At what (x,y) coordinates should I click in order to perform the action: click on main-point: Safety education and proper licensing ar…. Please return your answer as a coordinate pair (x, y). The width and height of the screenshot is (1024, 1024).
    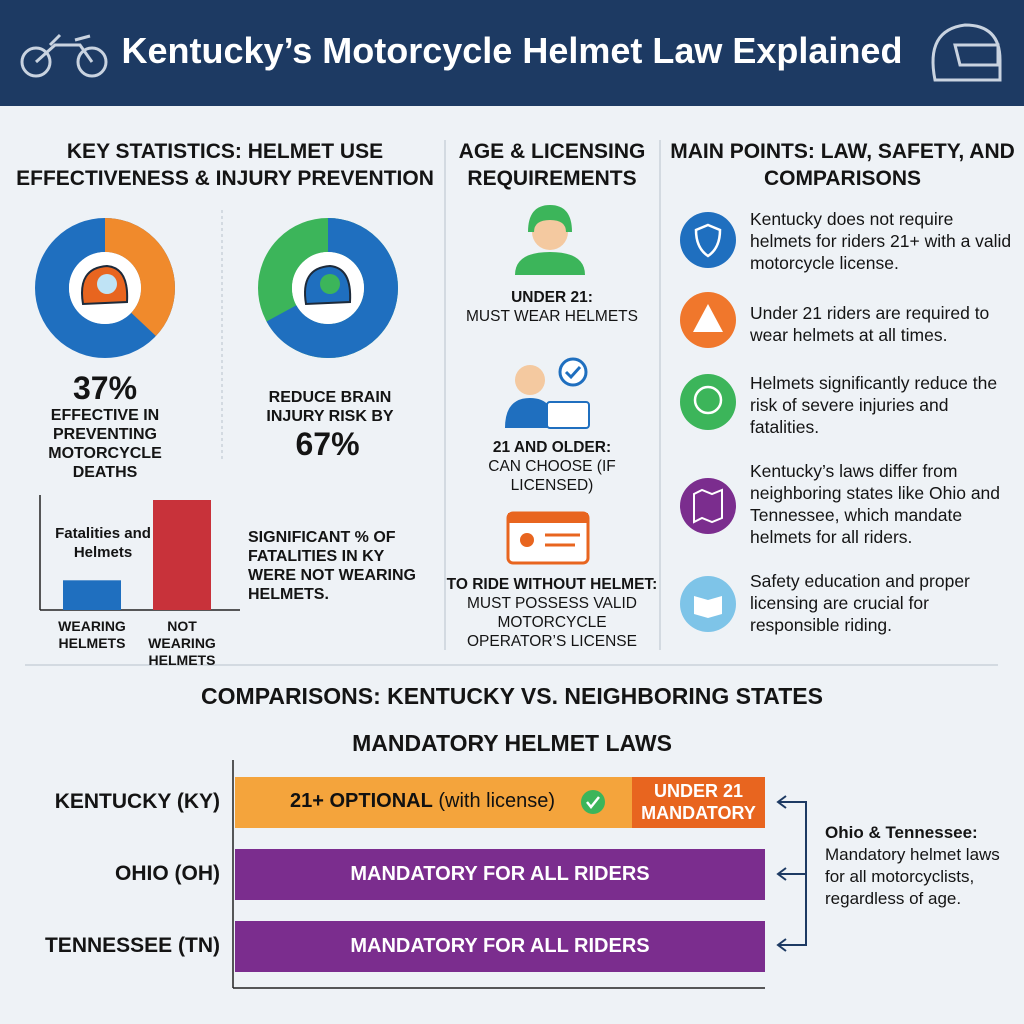
    Looking at the image, I should click on (860, 603).